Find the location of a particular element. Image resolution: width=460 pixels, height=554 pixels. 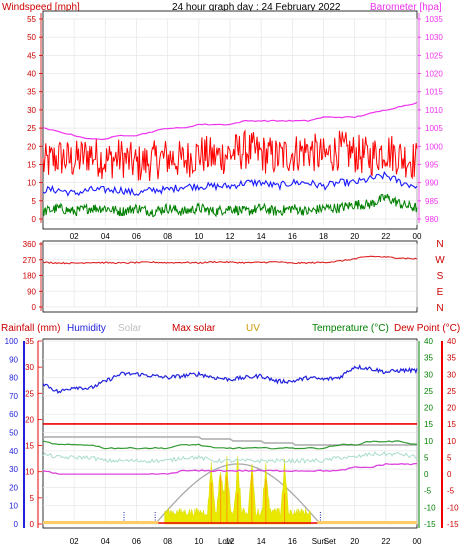

rain-tick-label: 10 is located at coordinates (29, 472).